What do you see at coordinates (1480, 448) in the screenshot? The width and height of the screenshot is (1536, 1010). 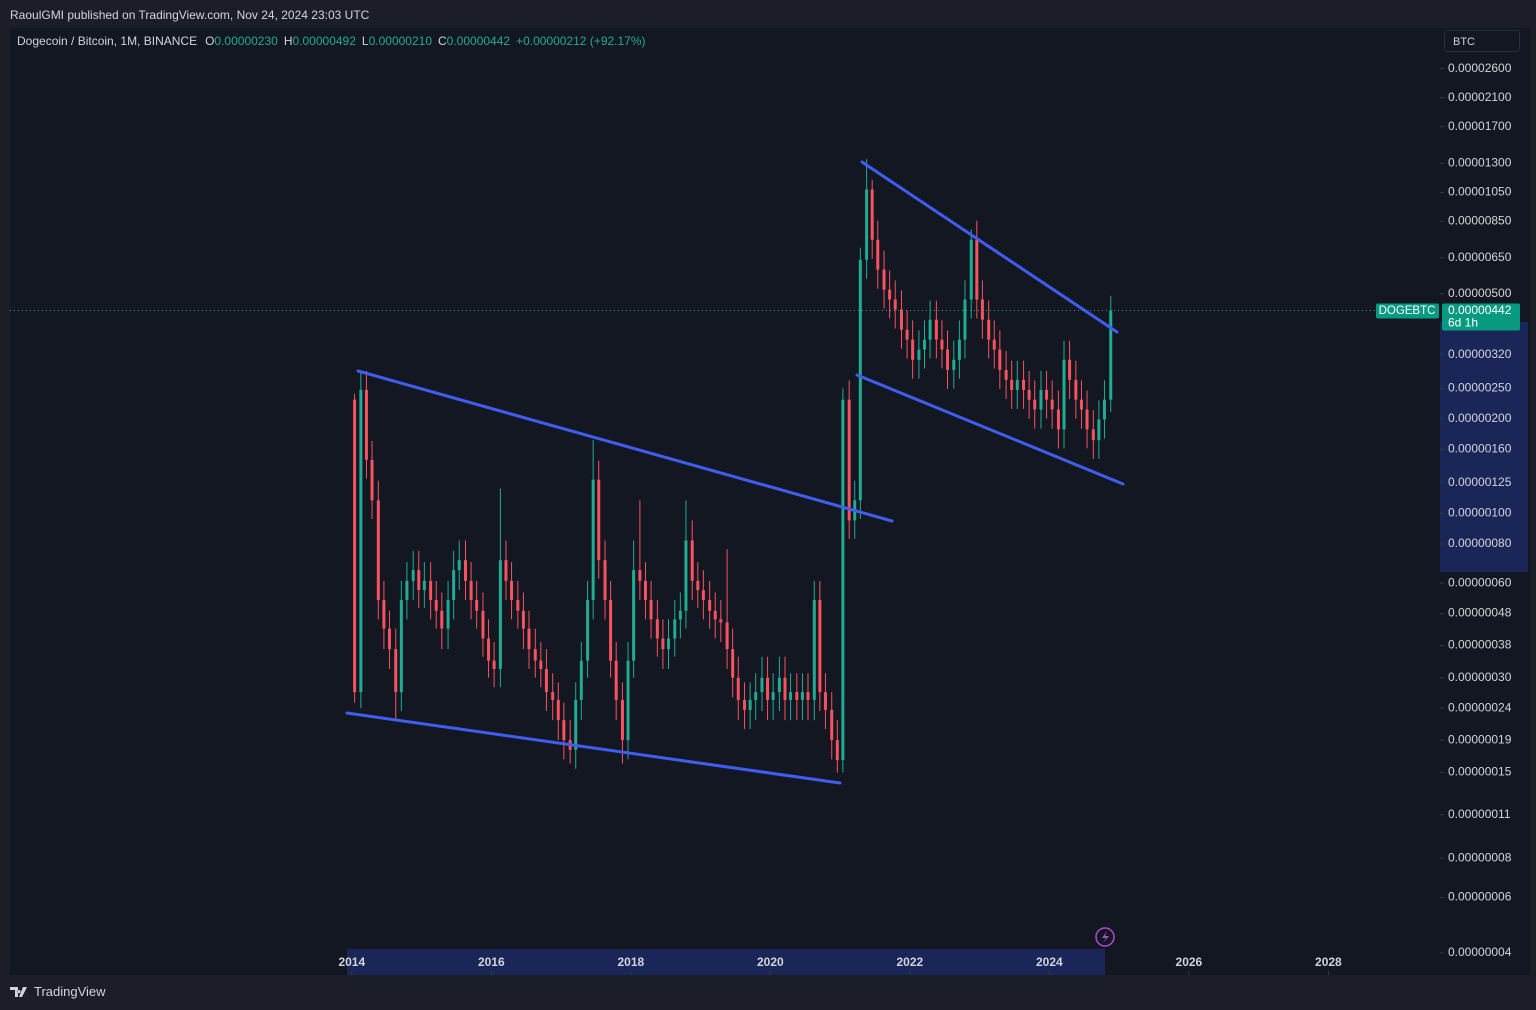 I see `y-tick-label: 0.00000160` at bounding box center [1480, 448].